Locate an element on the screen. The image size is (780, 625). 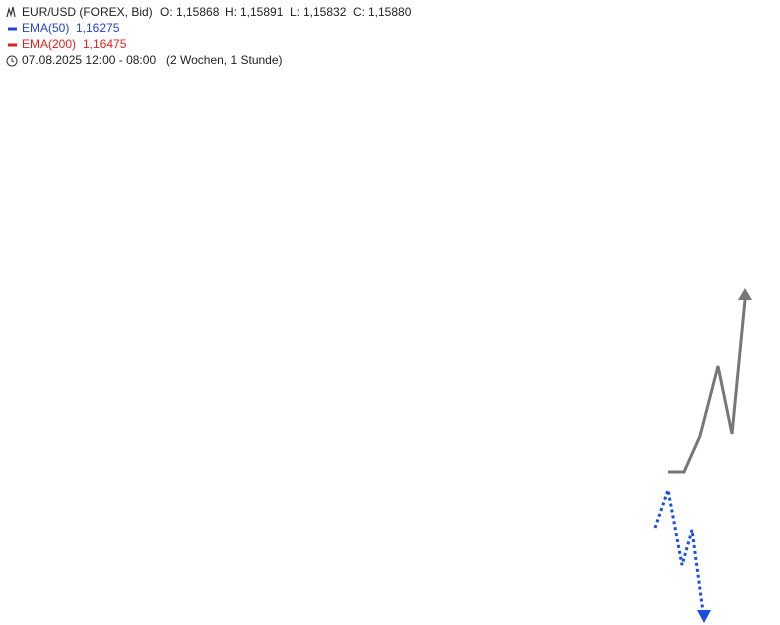
legend-name: EMA(200) is located at coordinates (49, 44).